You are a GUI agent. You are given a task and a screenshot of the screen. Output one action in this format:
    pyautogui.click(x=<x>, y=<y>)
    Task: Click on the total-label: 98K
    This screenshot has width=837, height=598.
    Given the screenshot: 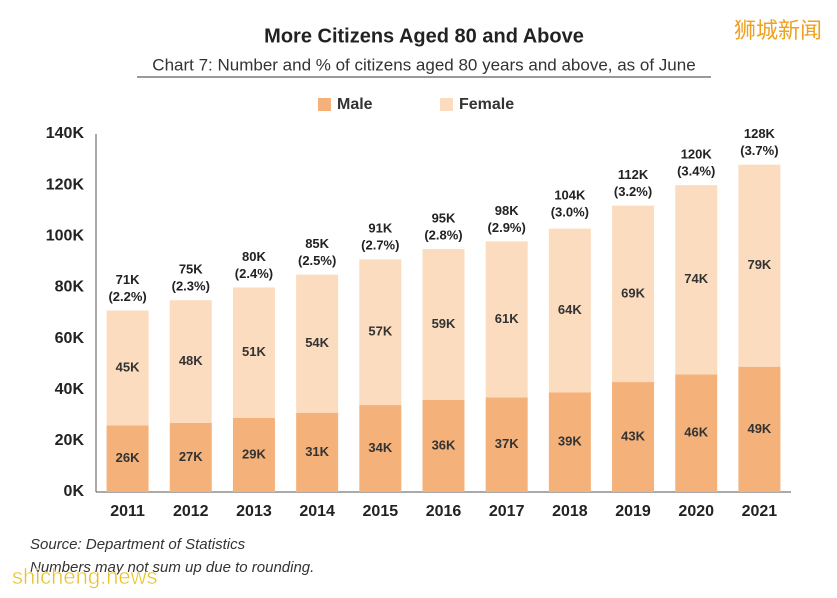 What is the action you would take?
    pyautogui.click(x=507, y=210)
    